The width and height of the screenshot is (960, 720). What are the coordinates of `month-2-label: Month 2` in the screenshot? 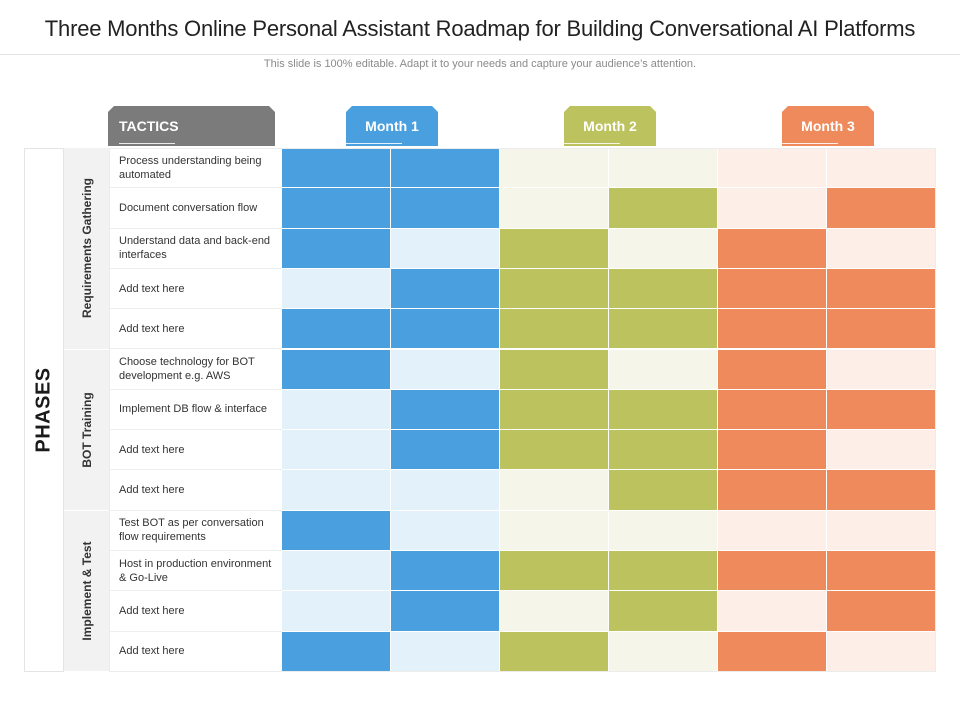 It's located at (610, 126).